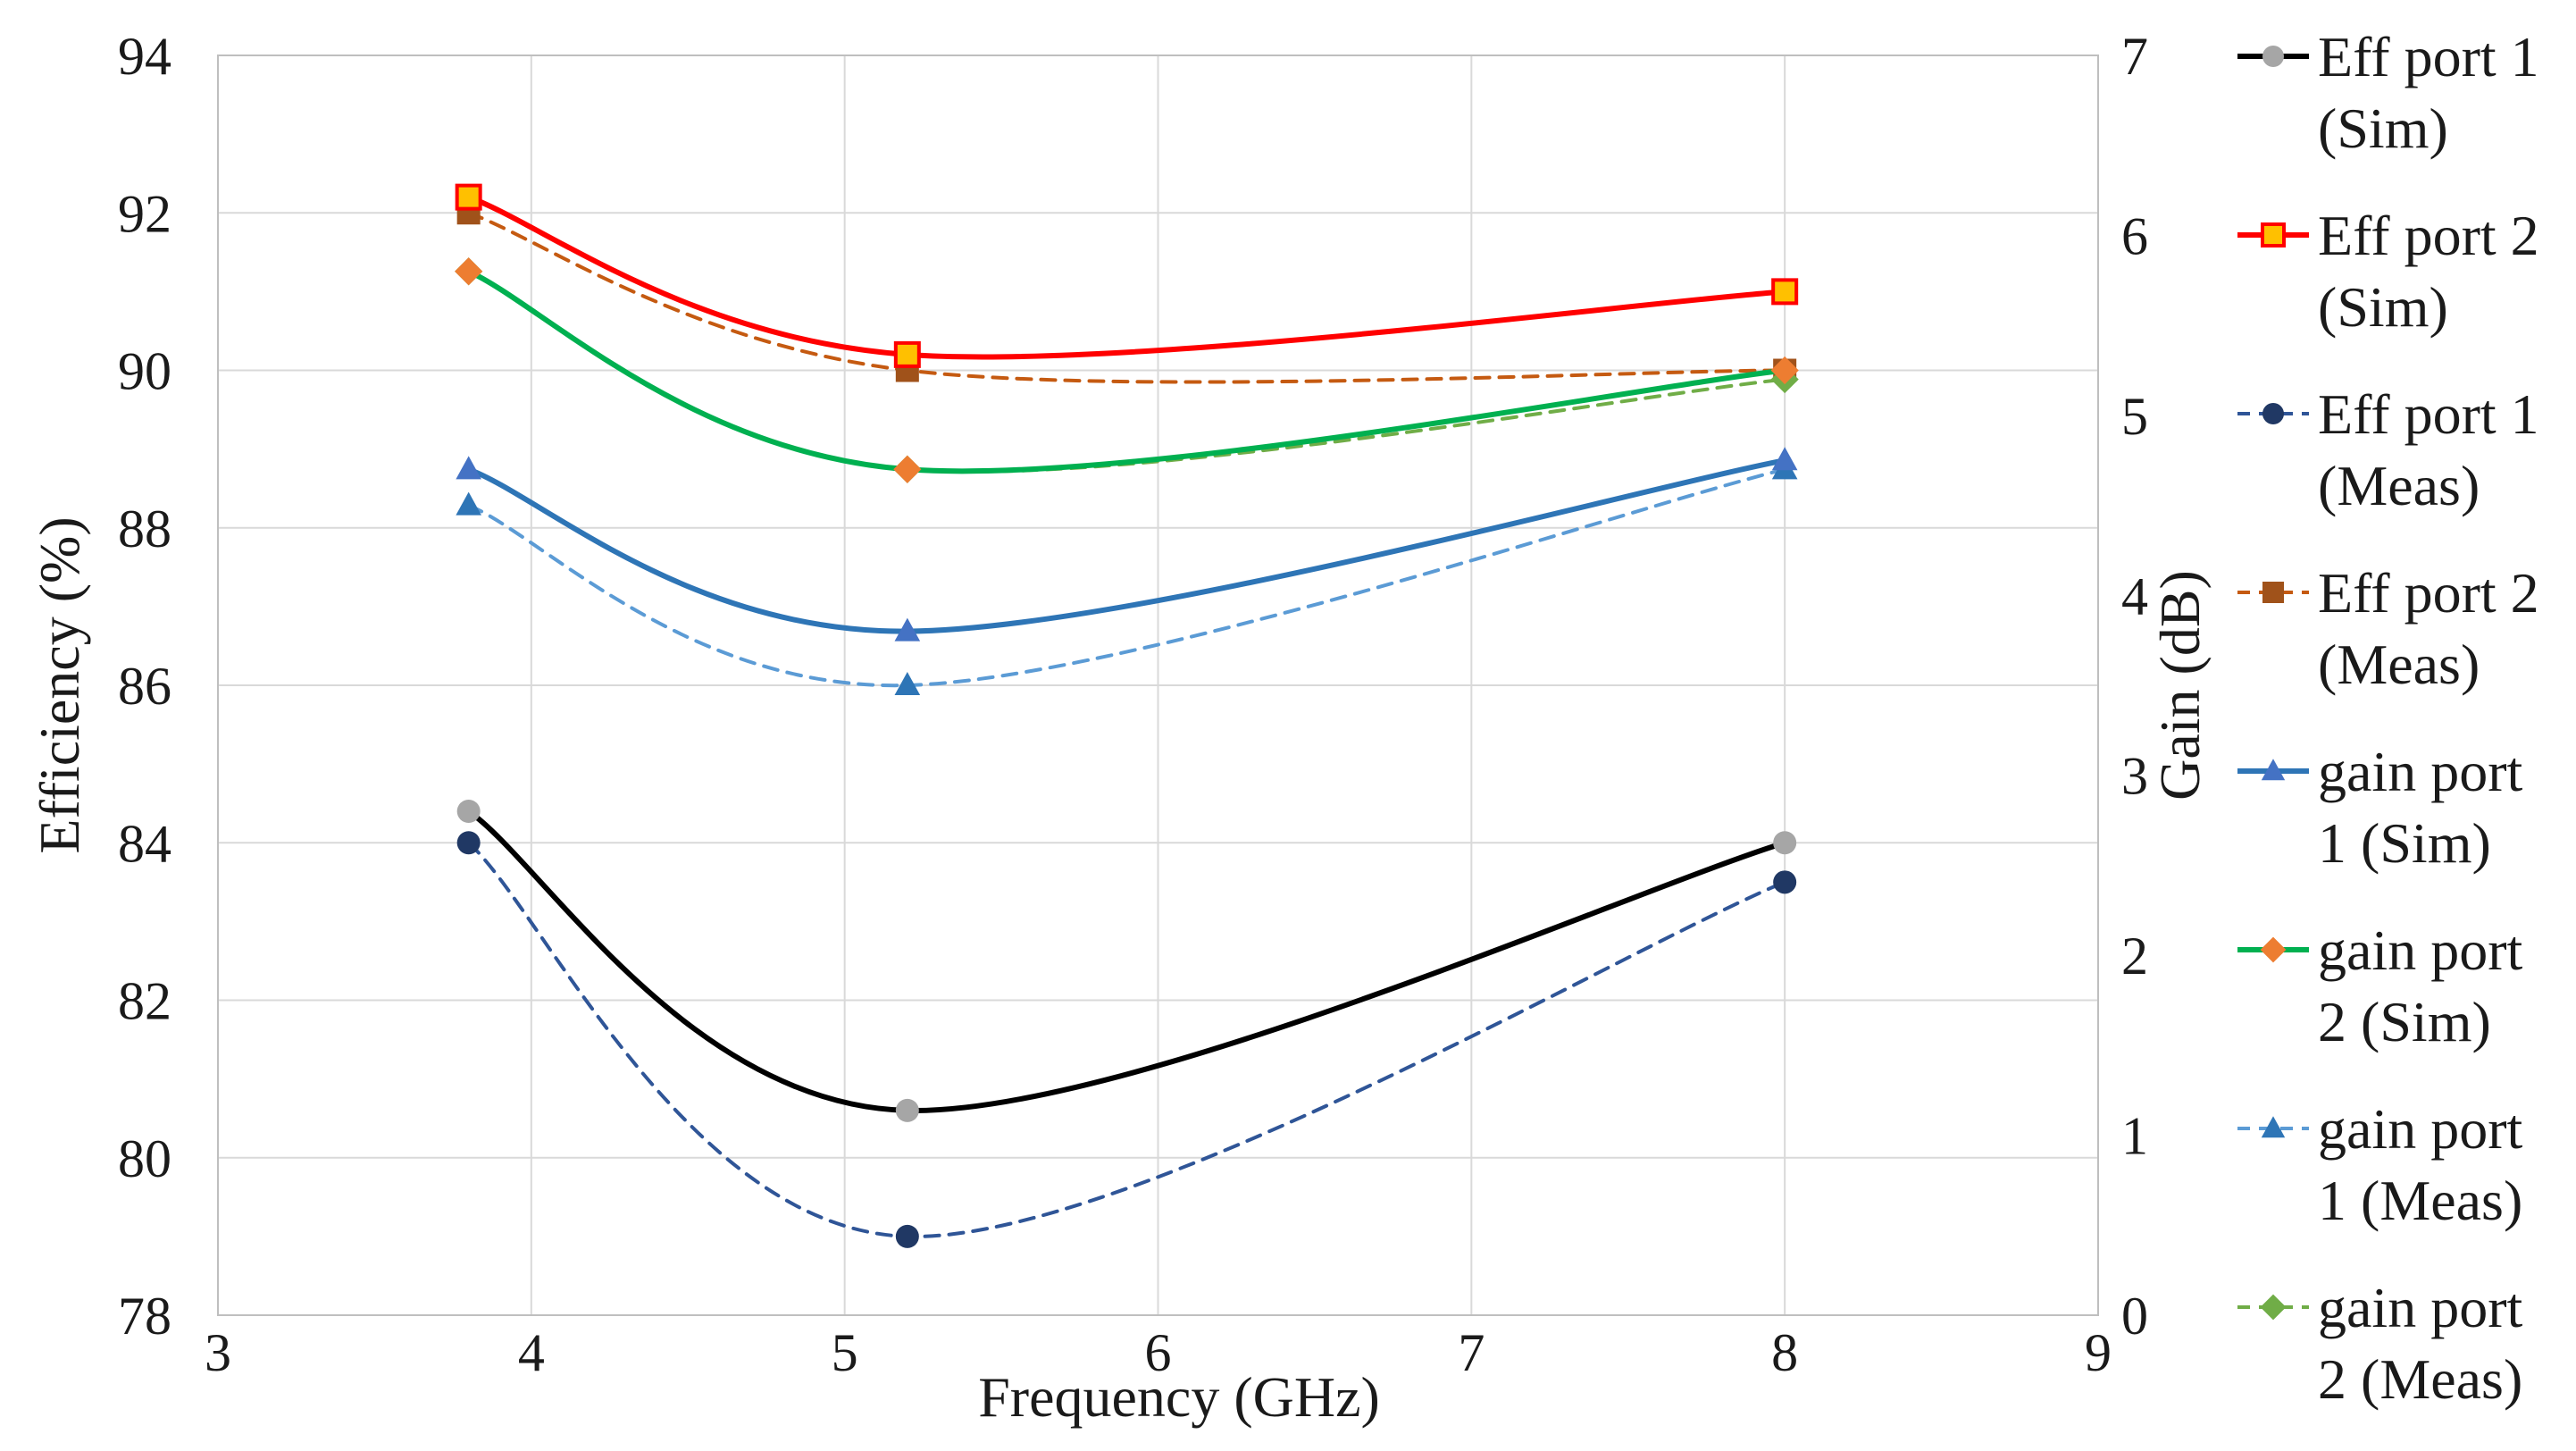  I want to click on y-right-tick-label: 5, so click(2135, 416).